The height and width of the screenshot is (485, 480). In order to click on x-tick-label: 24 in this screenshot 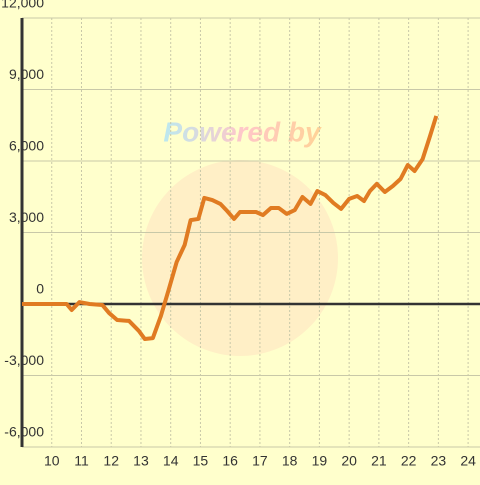, I will do `click(468, 461)`.